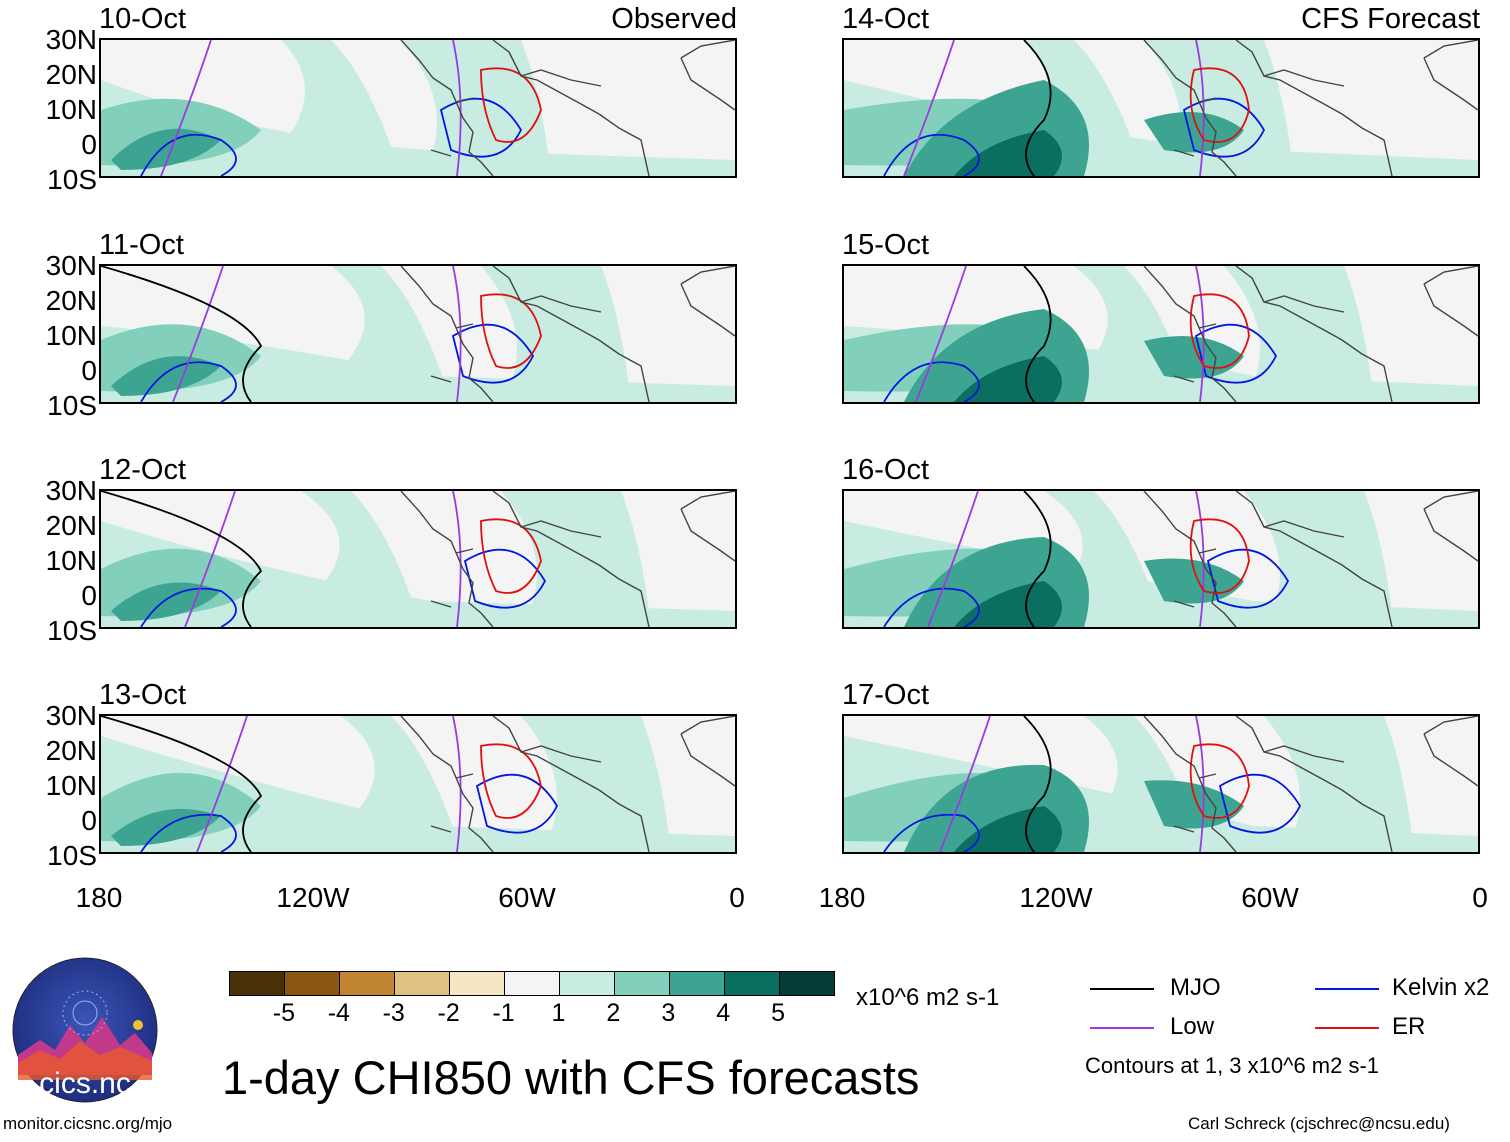 This screenshot has width=1510, height=1142. What do you see at coordinates (313, 897) in the screenshot?
I see `lon-label: 120W` at bounding box center [313, 897].